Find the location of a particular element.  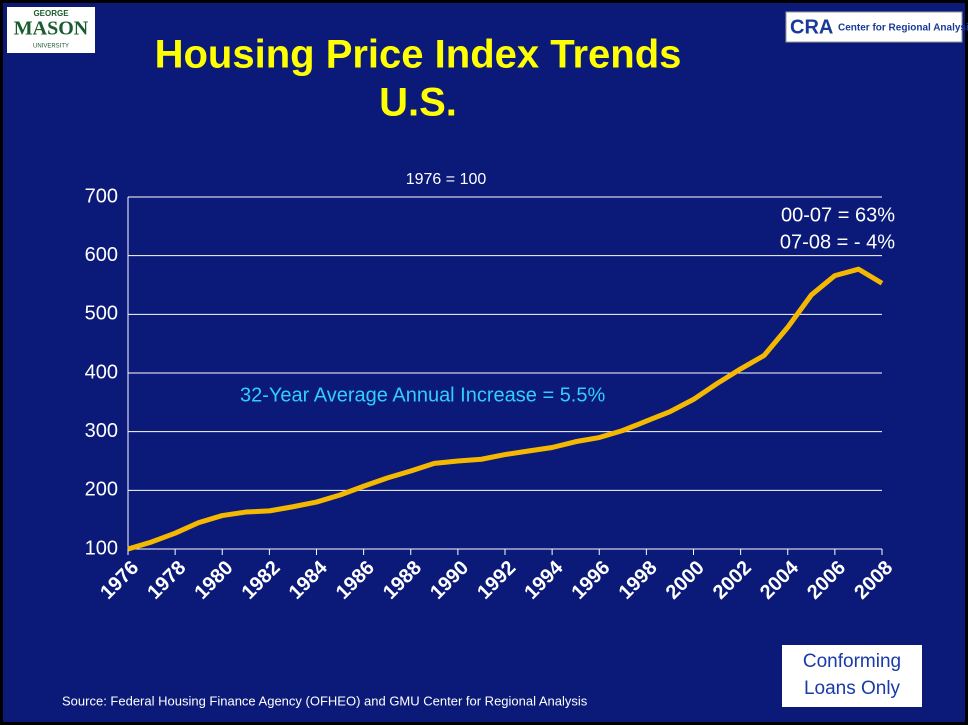

y-tick-label: 100 is located at coordinates (101, 548).